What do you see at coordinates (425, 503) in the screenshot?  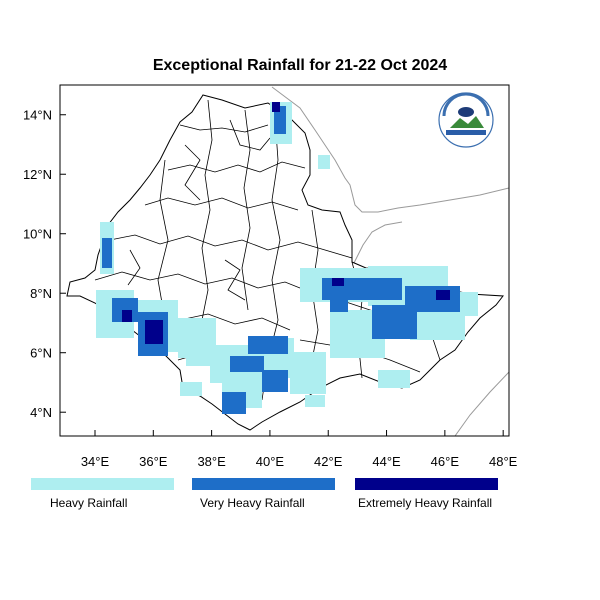 I see `legend-label-extremely-heavy: Extremely Heavy Rainfall` at bounding box center [425, 503].